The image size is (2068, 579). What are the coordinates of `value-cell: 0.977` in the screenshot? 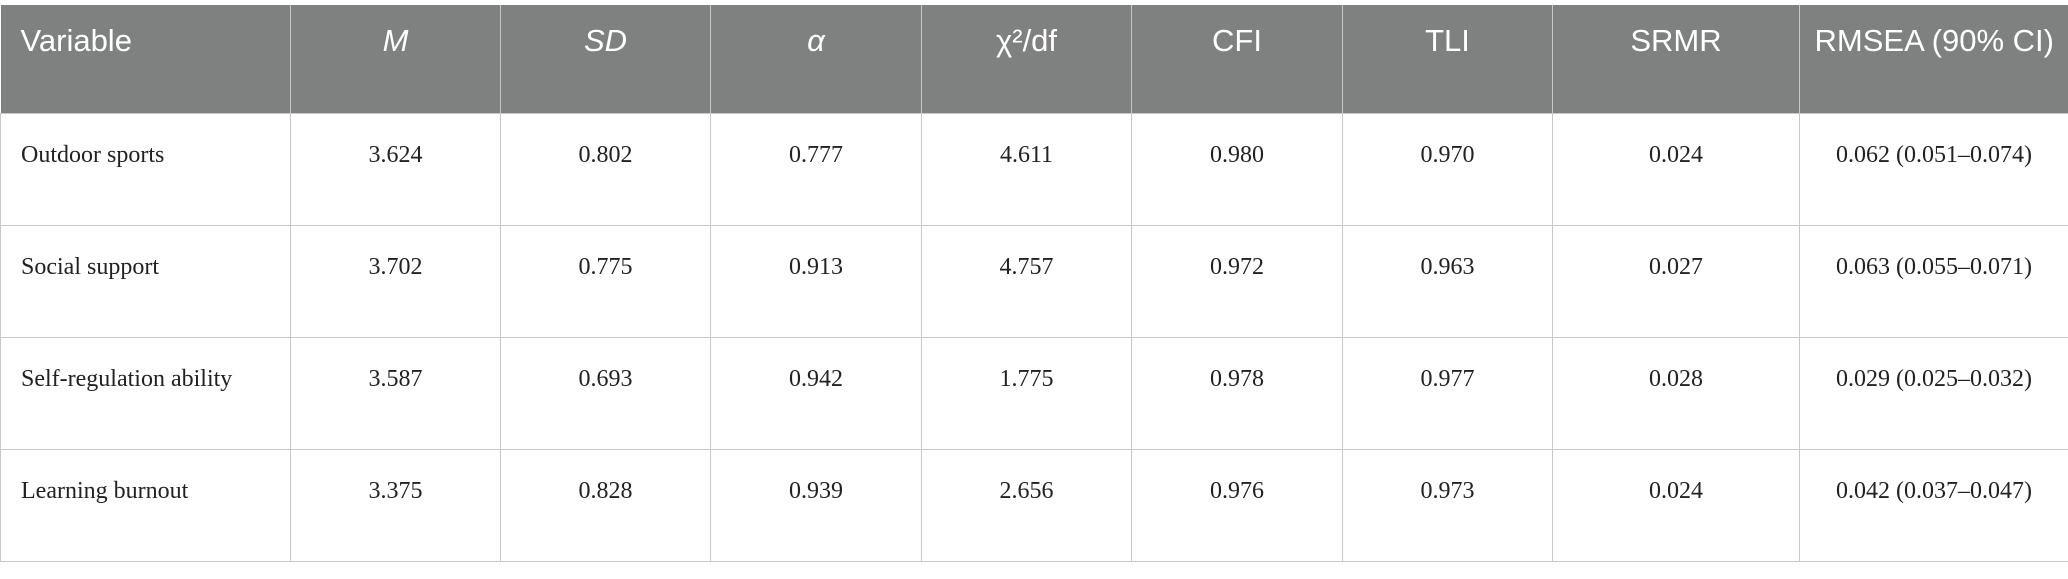 It's located at (1447, 393).